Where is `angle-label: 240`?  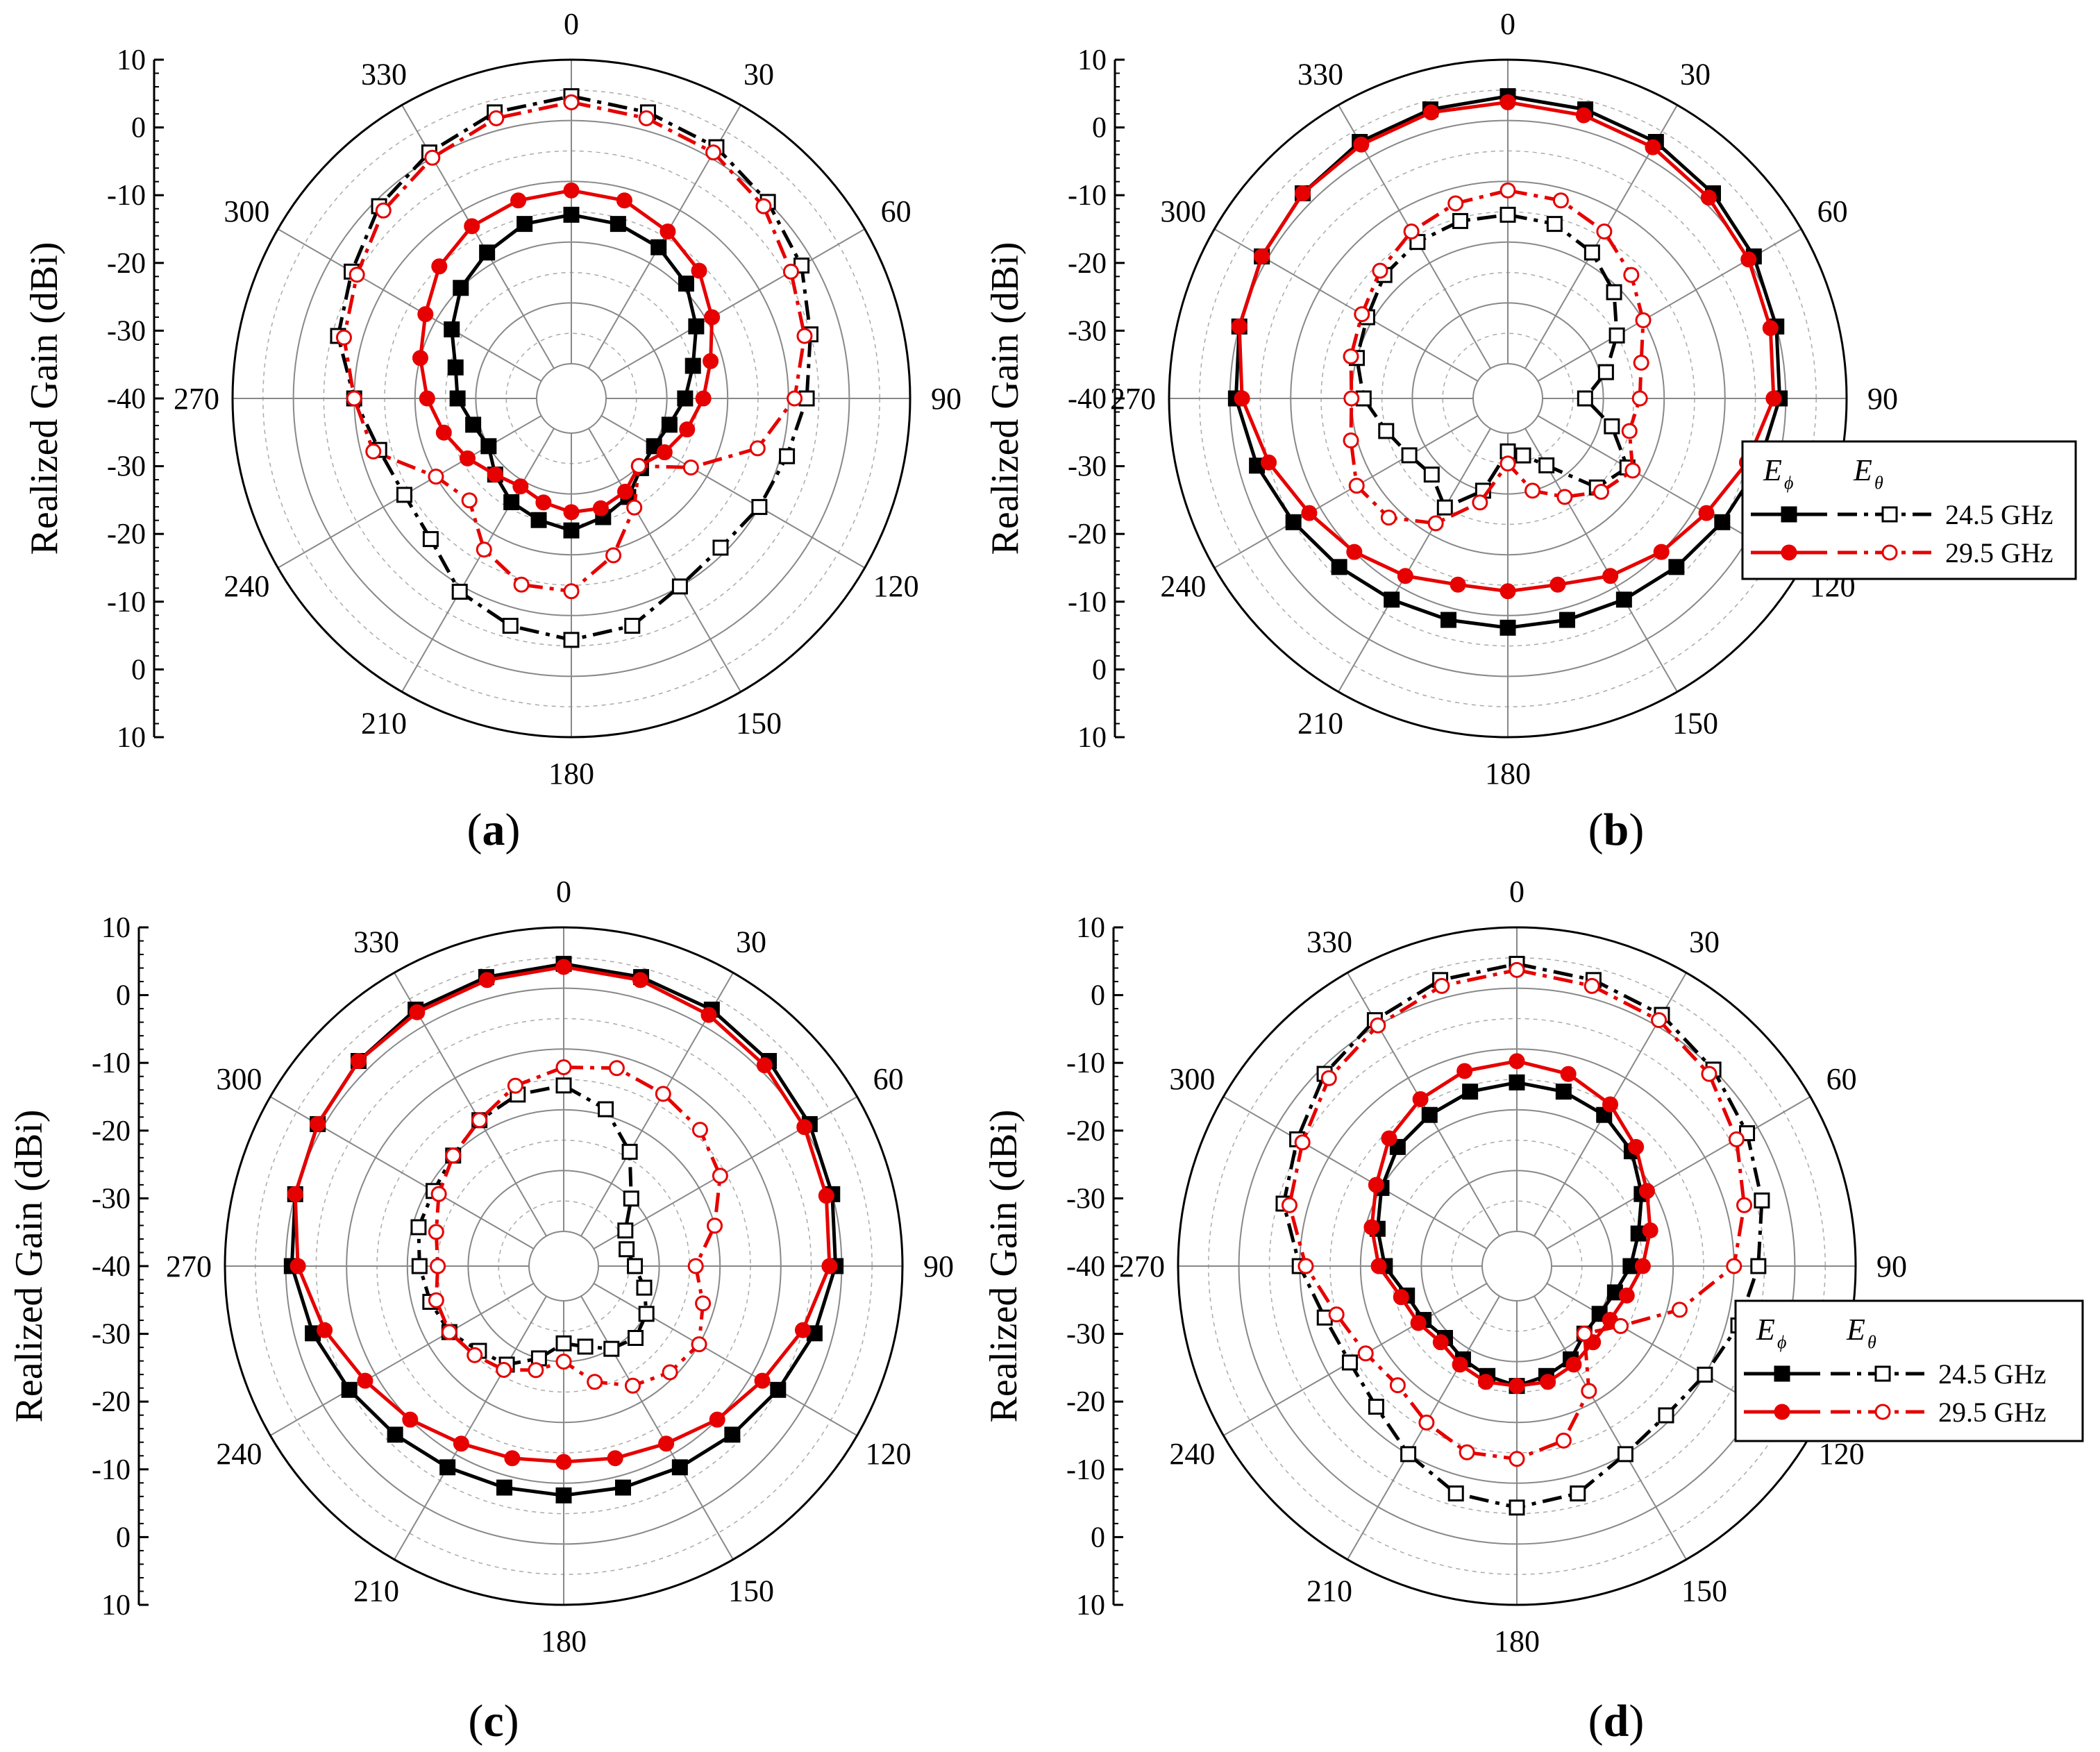 angle-label: 240 is located at coordinates (1192, 1454).